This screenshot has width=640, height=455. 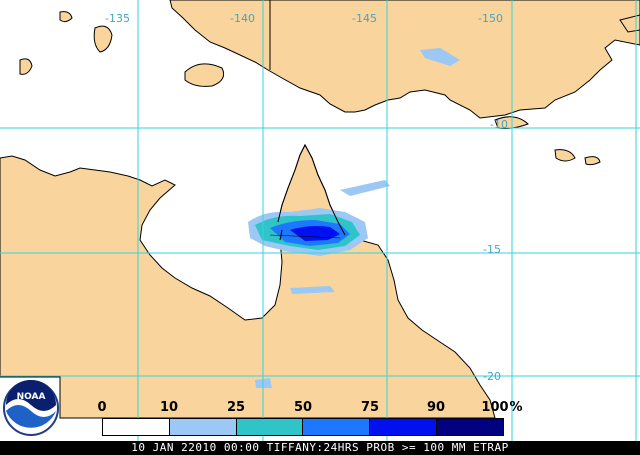 What do you see at coordinates (516, 407) in the screenshot?
I see `legend-unit: %` at bounding box center [516, 407].